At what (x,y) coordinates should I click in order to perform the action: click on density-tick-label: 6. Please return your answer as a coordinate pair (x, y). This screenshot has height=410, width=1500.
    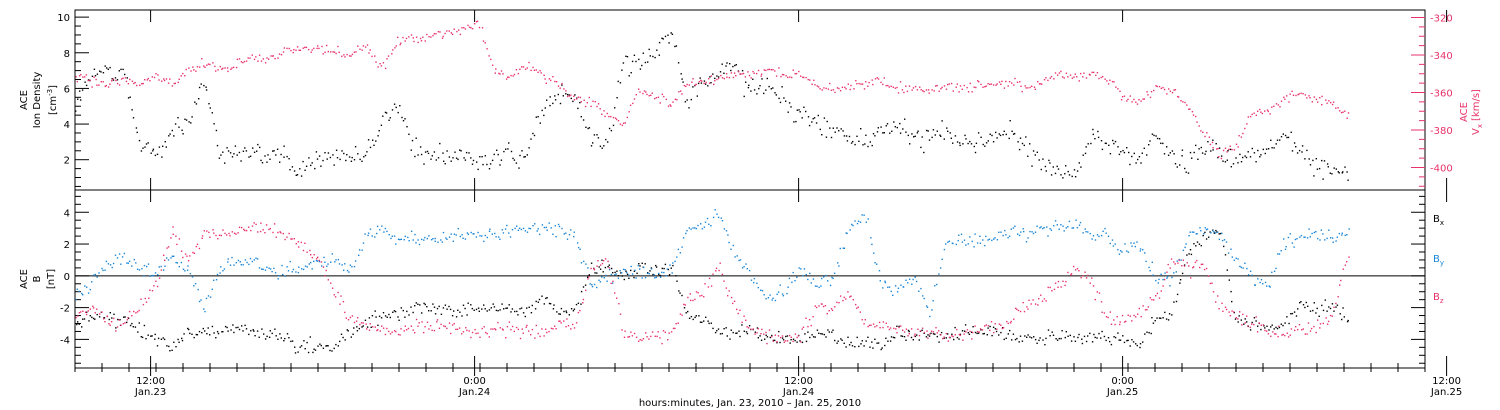
    Looking at the image, I should click on (67, 89).